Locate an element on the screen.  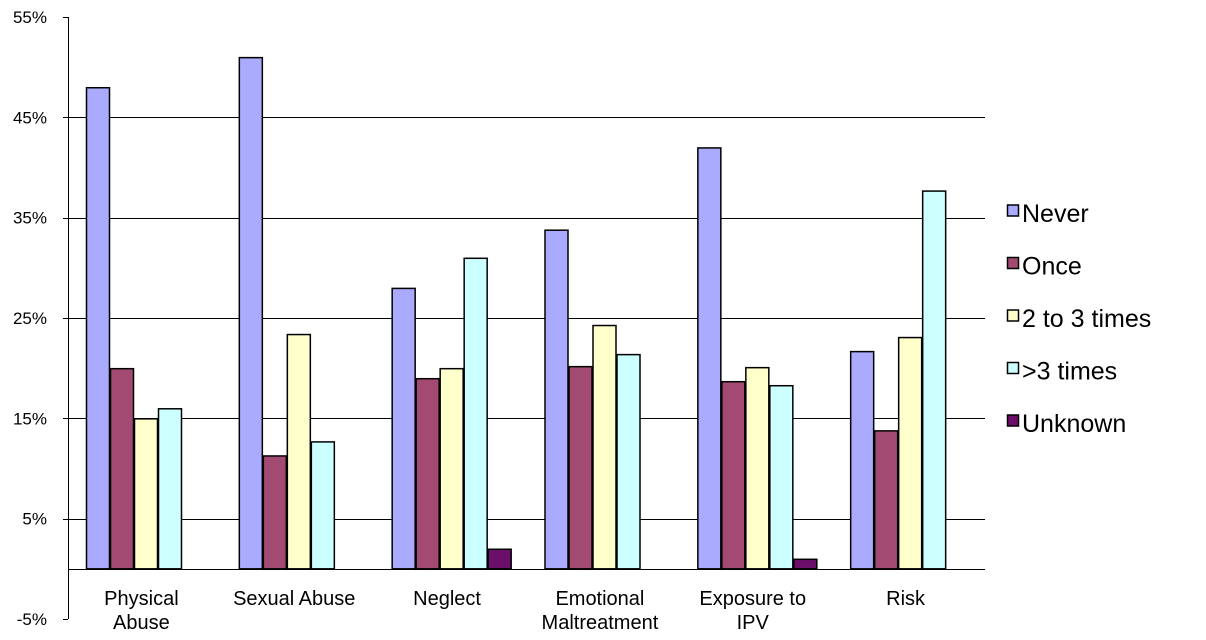
y-tick-label: 5% is located at coordinates (34, 519).